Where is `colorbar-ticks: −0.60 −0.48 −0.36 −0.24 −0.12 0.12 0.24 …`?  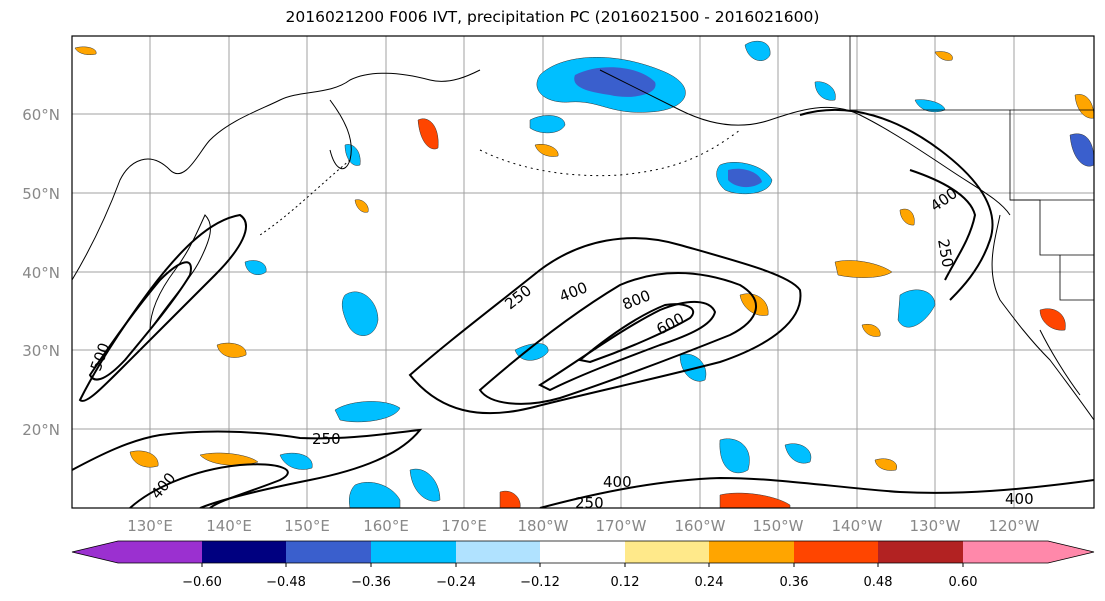
colorbar-ticks: −0.60 −0.48 −0.36 −0.24 −0.12 0.12 0.24 … is located at coordinates (579, 582).